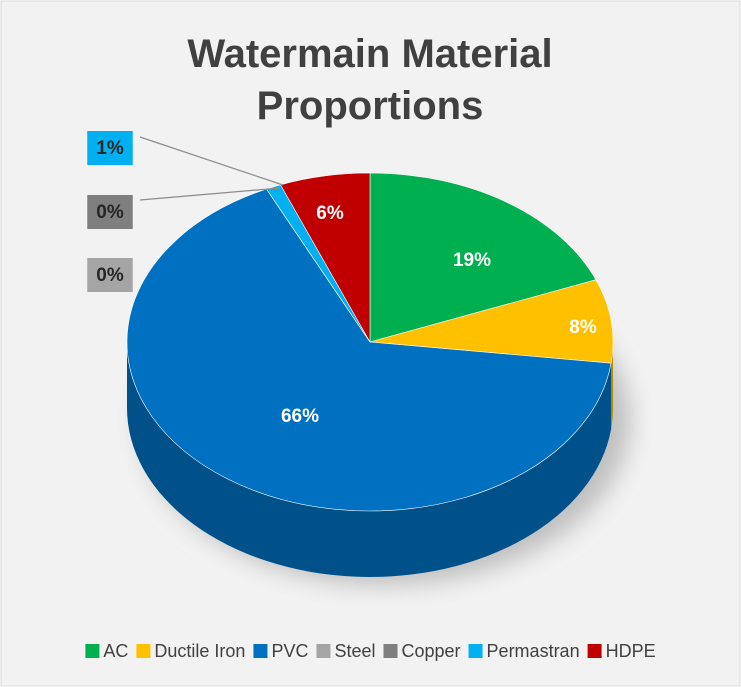 This screenshot has height=687, width=741. I want to click on data-label: 66%, so click(300, 416).